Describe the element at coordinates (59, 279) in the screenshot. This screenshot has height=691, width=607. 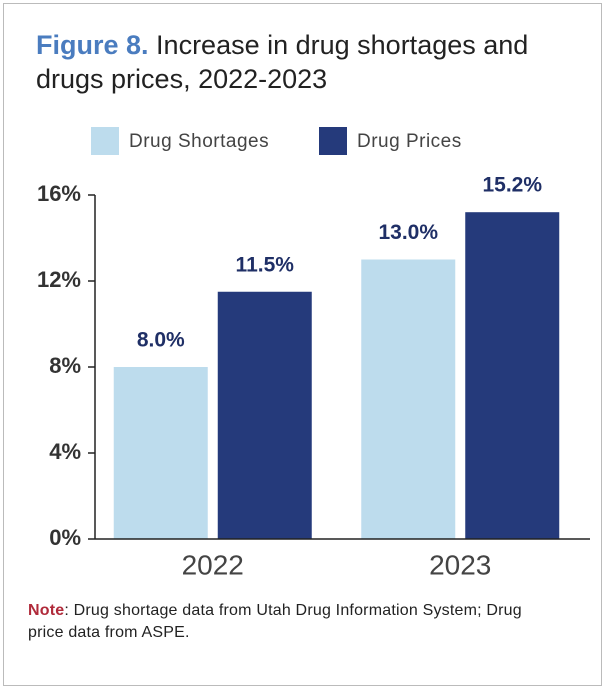
I see `y-tick-label: 12%` at that location.